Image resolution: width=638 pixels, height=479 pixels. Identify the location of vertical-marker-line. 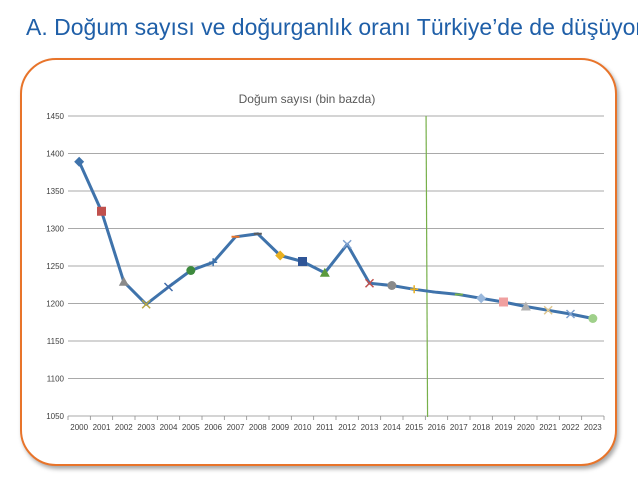
(427, 266).